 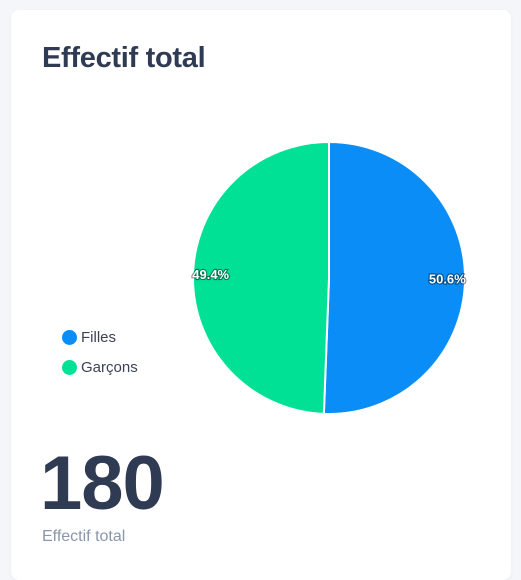 I want to click on legend-swatch-filles, so click(x=69, y=337).